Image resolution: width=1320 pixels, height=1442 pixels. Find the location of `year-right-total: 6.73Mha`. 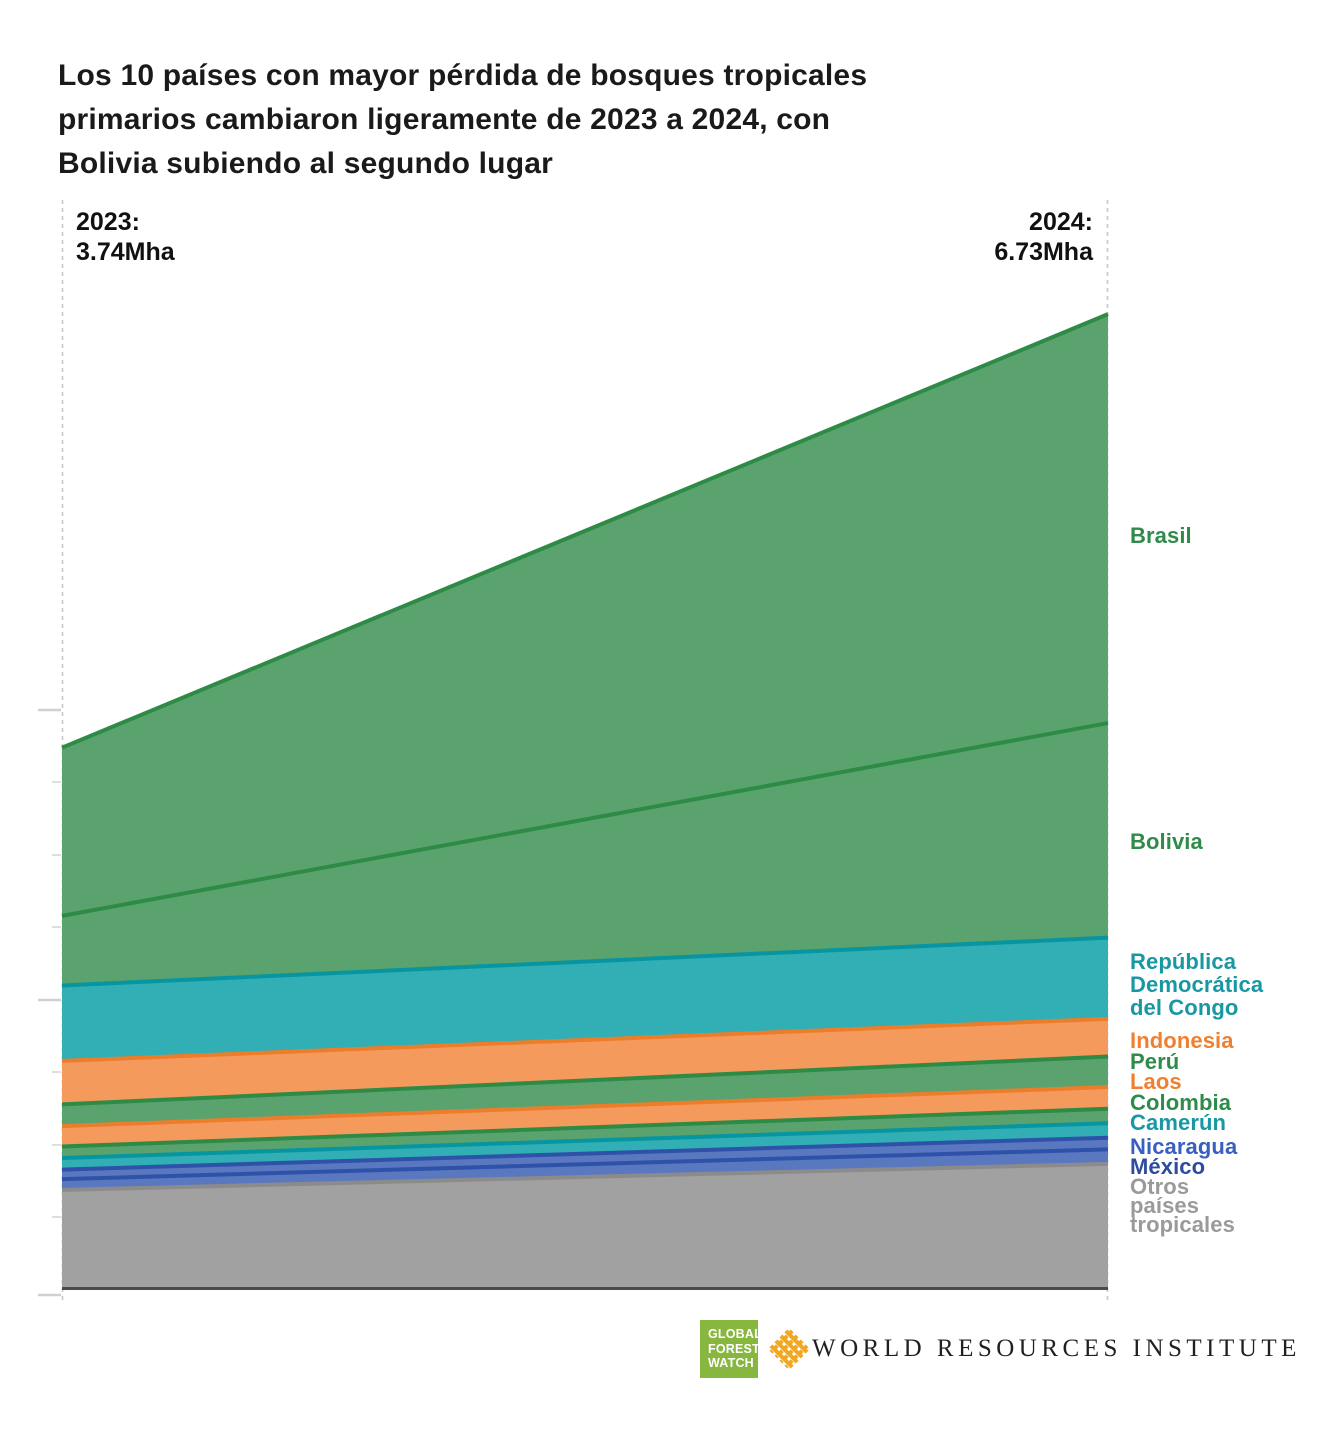

year-right-total: 6.73Mha is located at coordinates (1043, 252).